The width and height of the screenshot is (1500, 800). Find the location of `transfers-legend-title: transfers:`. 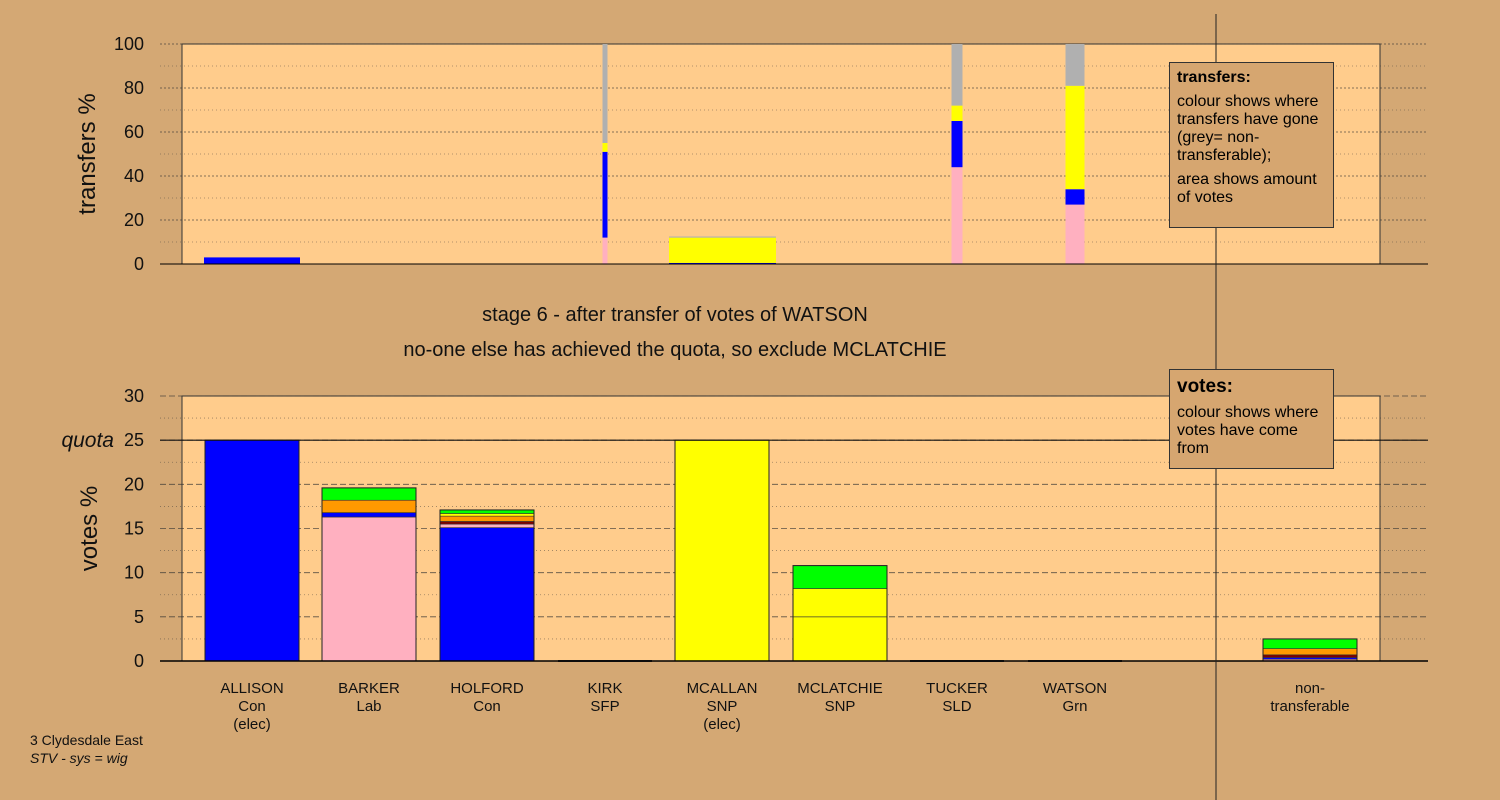

transfers-legend-title: transfers: is located at coordinates (1214, 77).